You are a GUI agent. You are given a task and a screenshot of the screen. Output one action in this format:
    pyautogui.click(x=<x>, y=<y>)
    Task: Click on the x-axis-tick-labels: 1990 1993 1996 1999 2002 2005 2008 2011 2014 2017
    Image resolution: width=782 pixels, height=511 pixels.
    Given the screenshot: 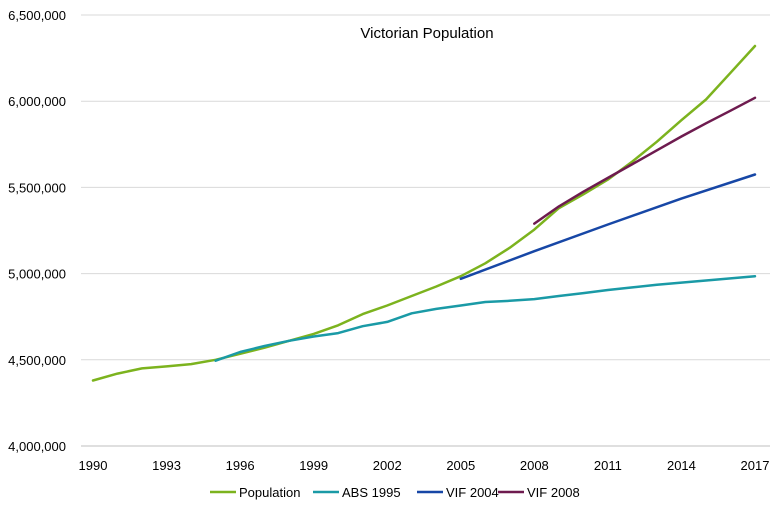 What is the action you would take?
    pyautogui.click(x=424, y=465)
    